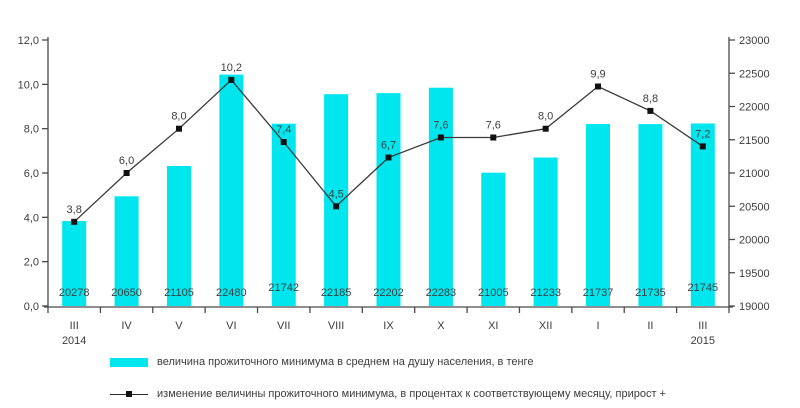 This screenshot has height=408, width=800. What do you see at coordinates (598, 326) in the screenshot?
I see `x-tick-label: I` at bounding box center [598, 326].